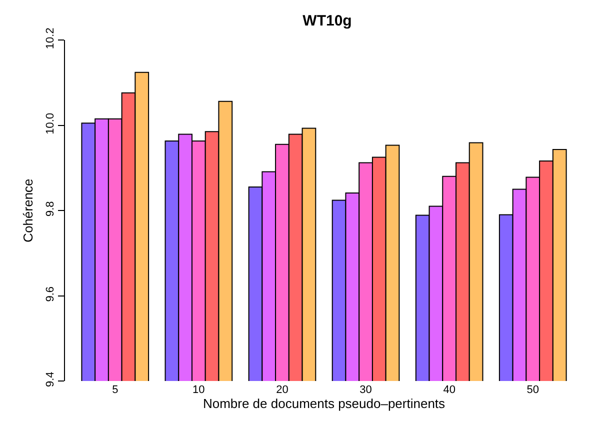 The image size is (595, 423). Describe the element at coordinates (50, 379) in the screenshot. I see `y-tick-label: 9.4` at that location.